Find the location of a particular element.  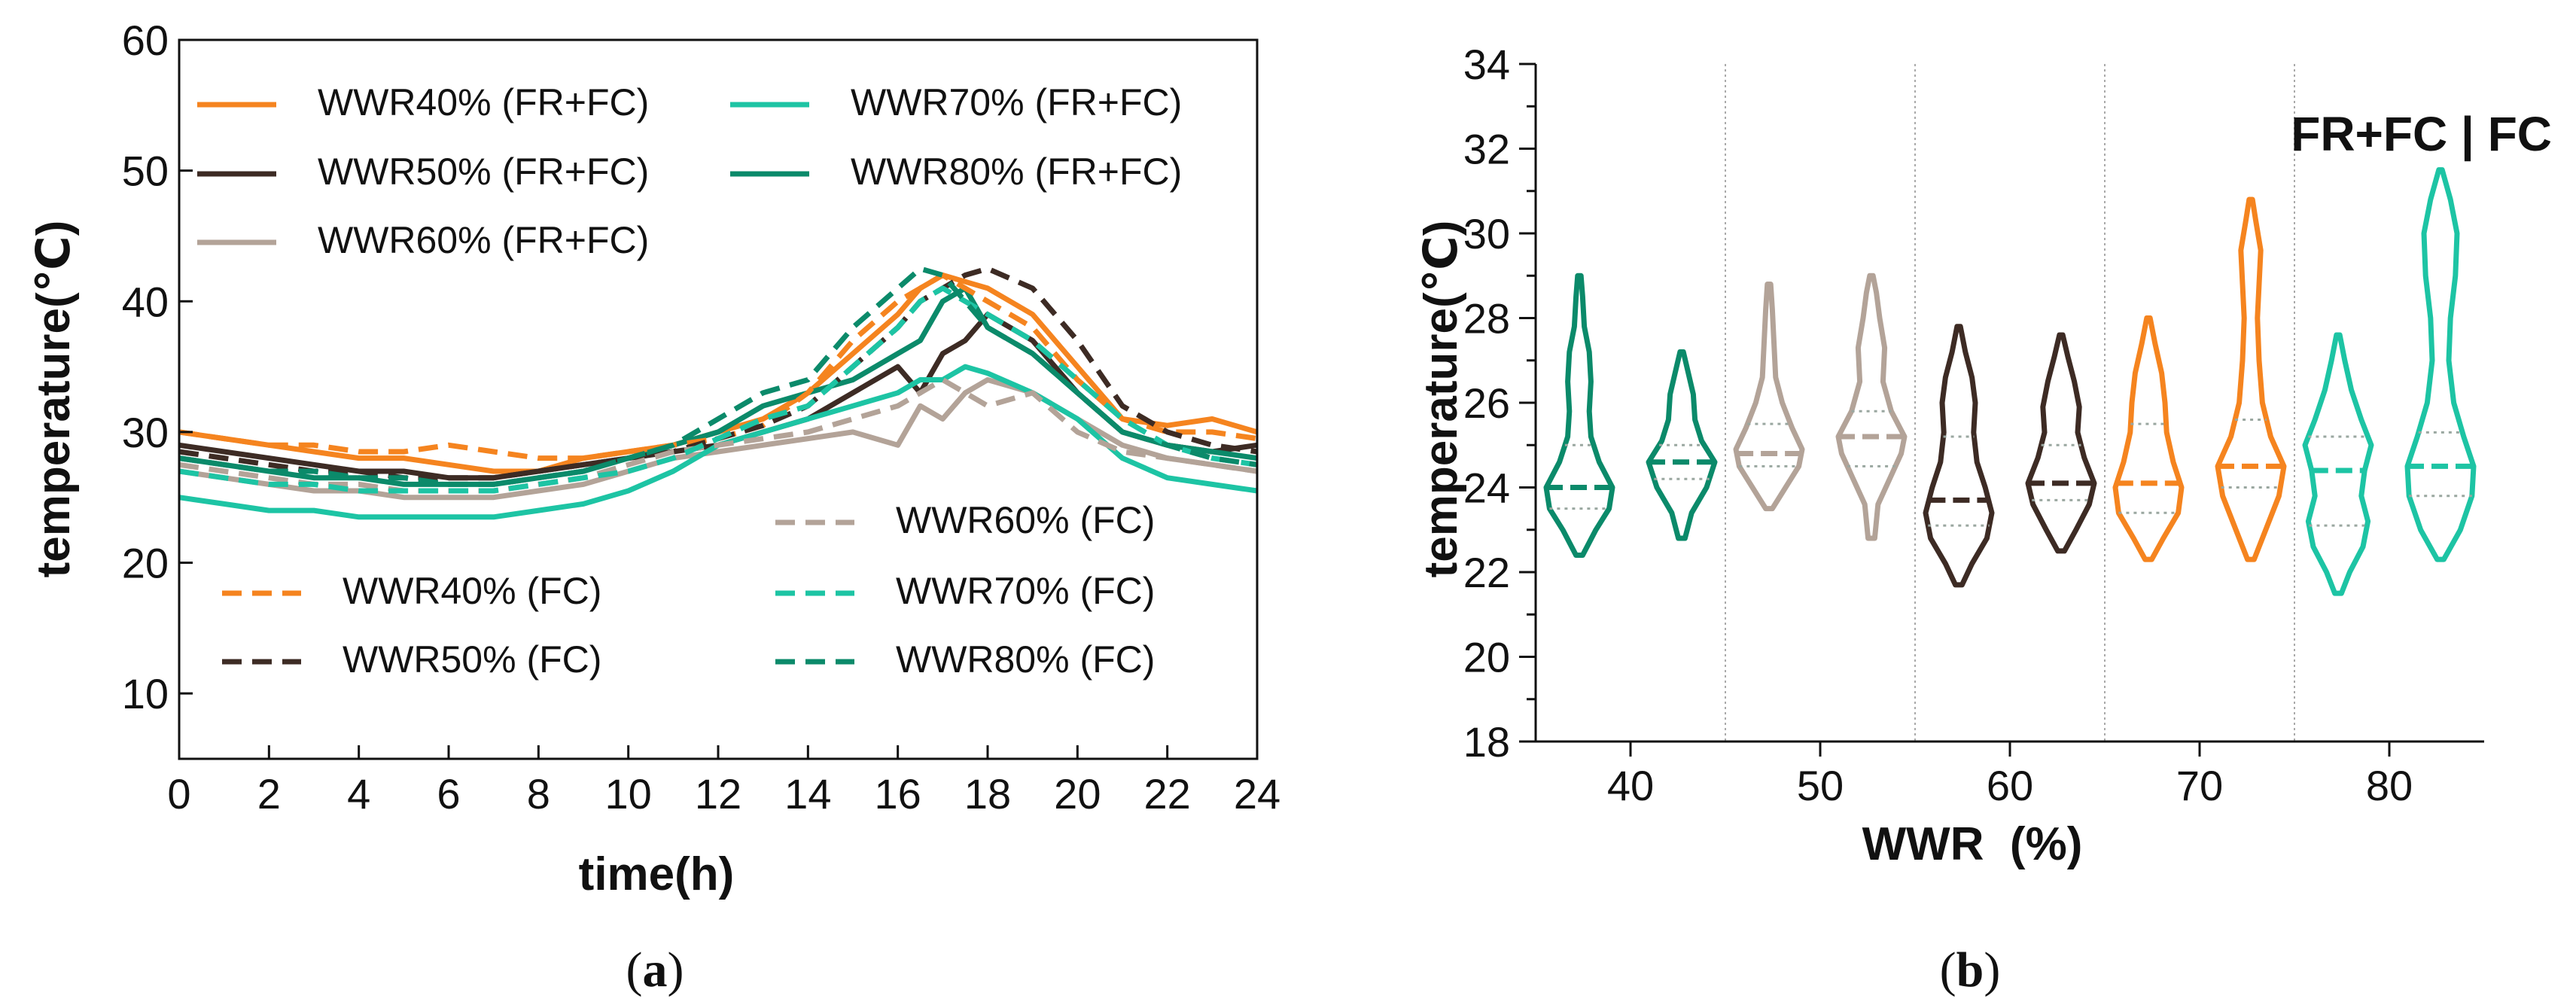

x-tick-label: 12 is located at coordinates (718, 794).